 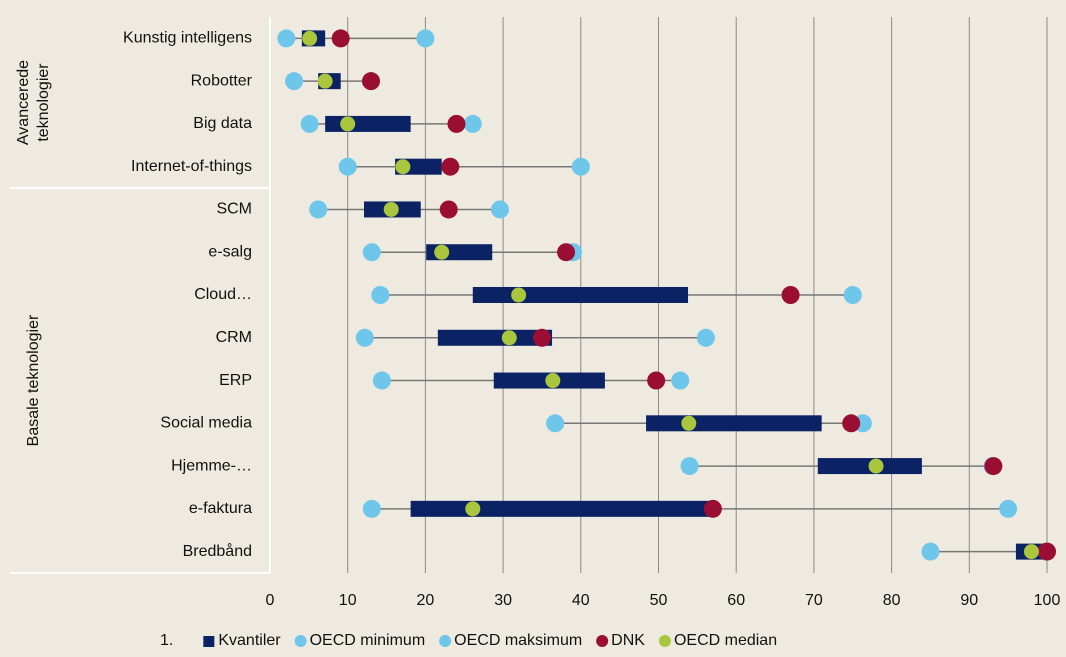 What do you see at coordinates (222, 80) in the screenshot?
I see `category-label: Robotter` at bounding box center [222, 80].